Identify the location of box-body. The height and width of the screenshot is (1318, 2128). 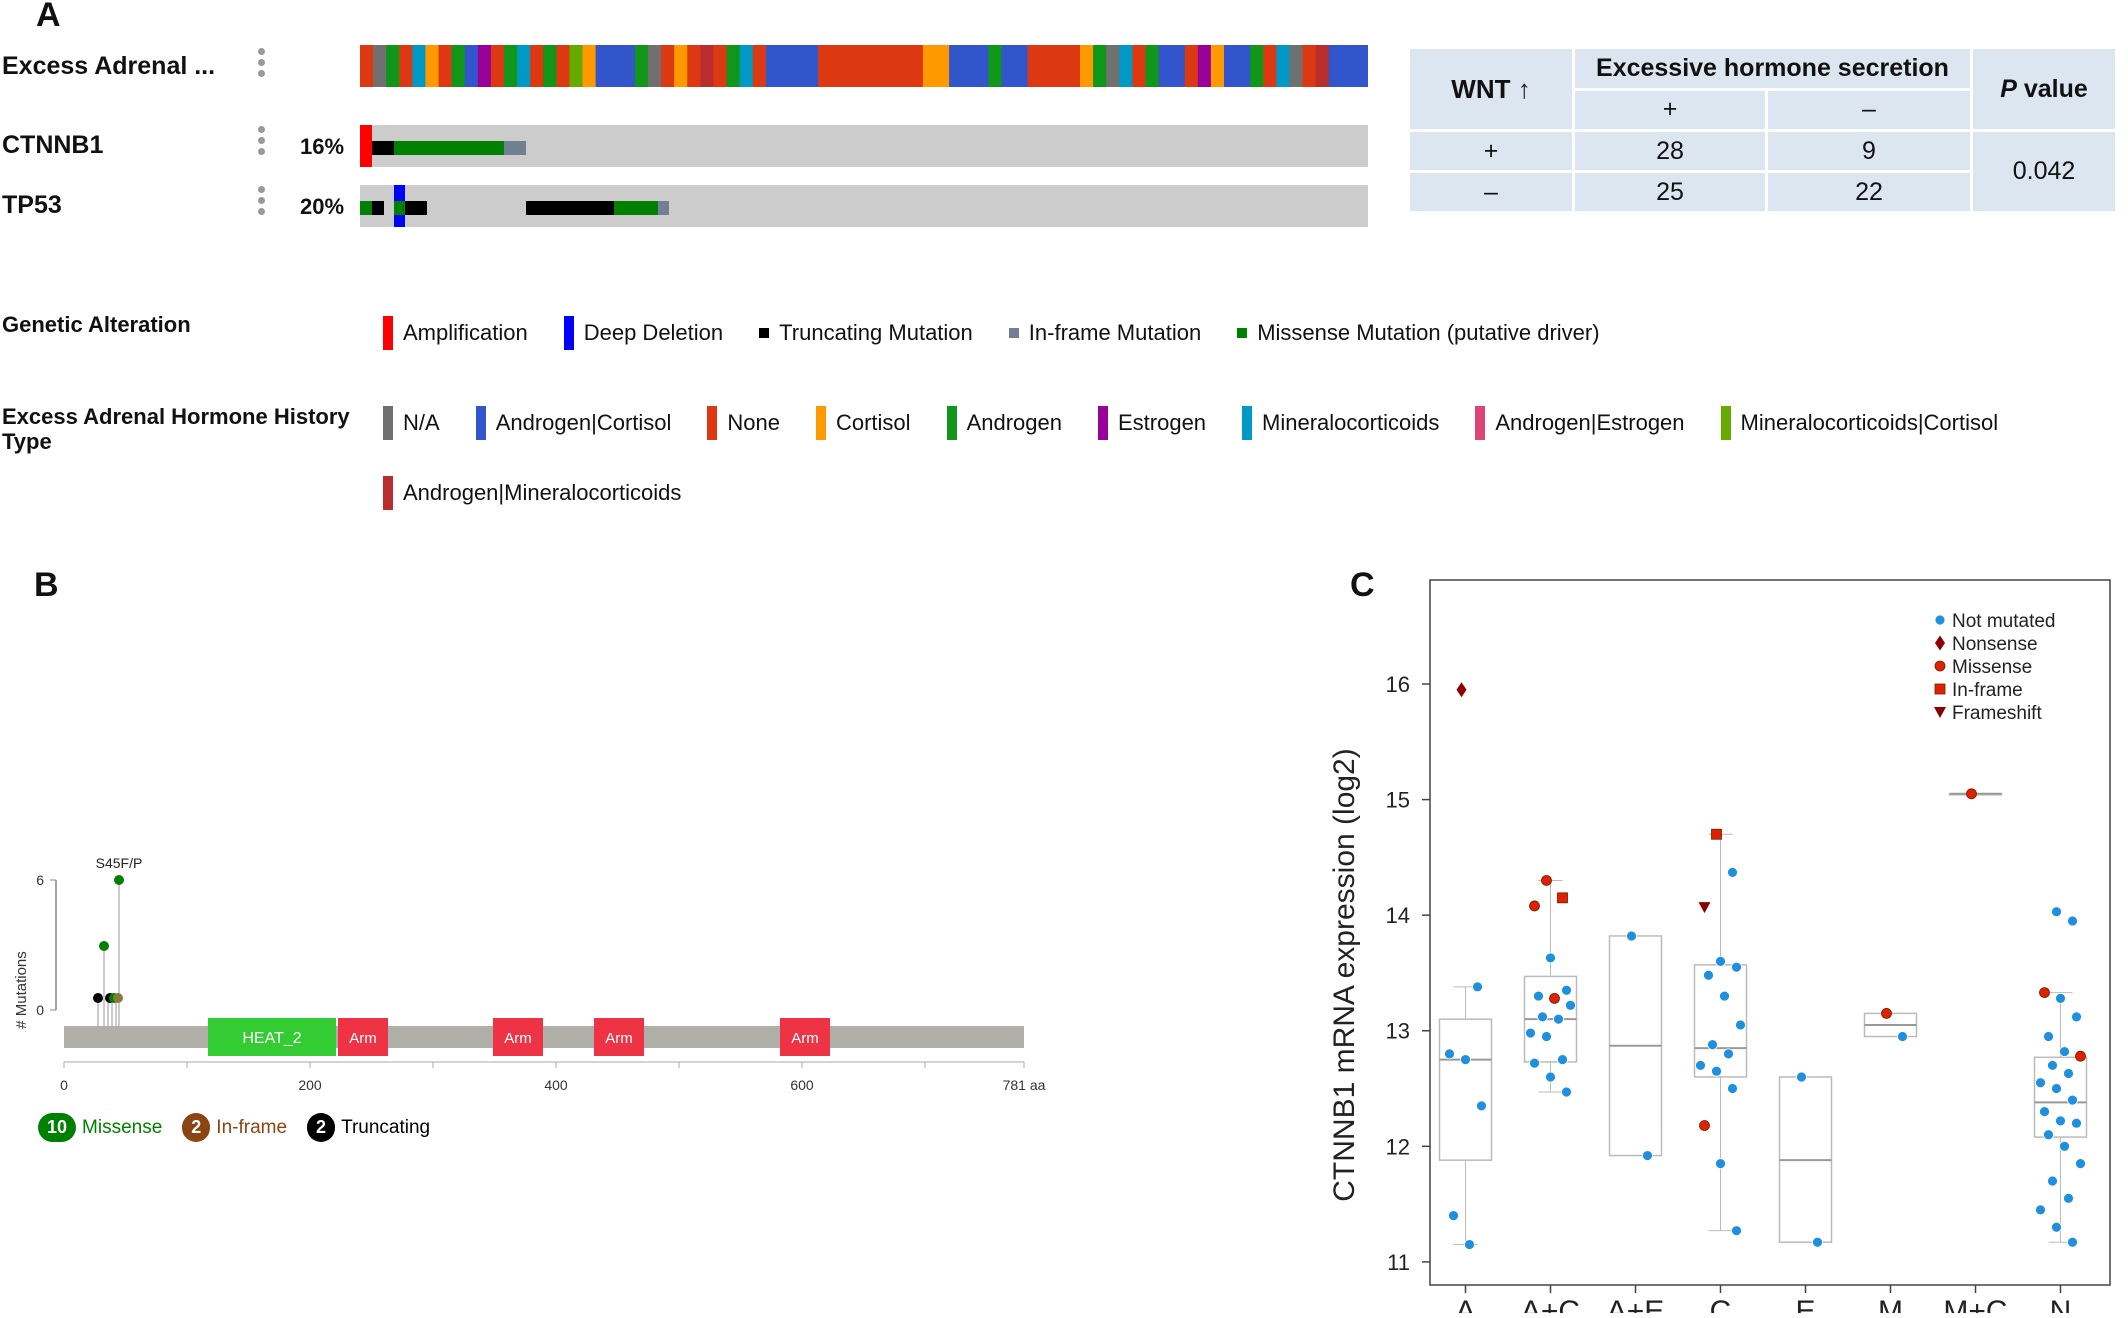
(1465, 1089).